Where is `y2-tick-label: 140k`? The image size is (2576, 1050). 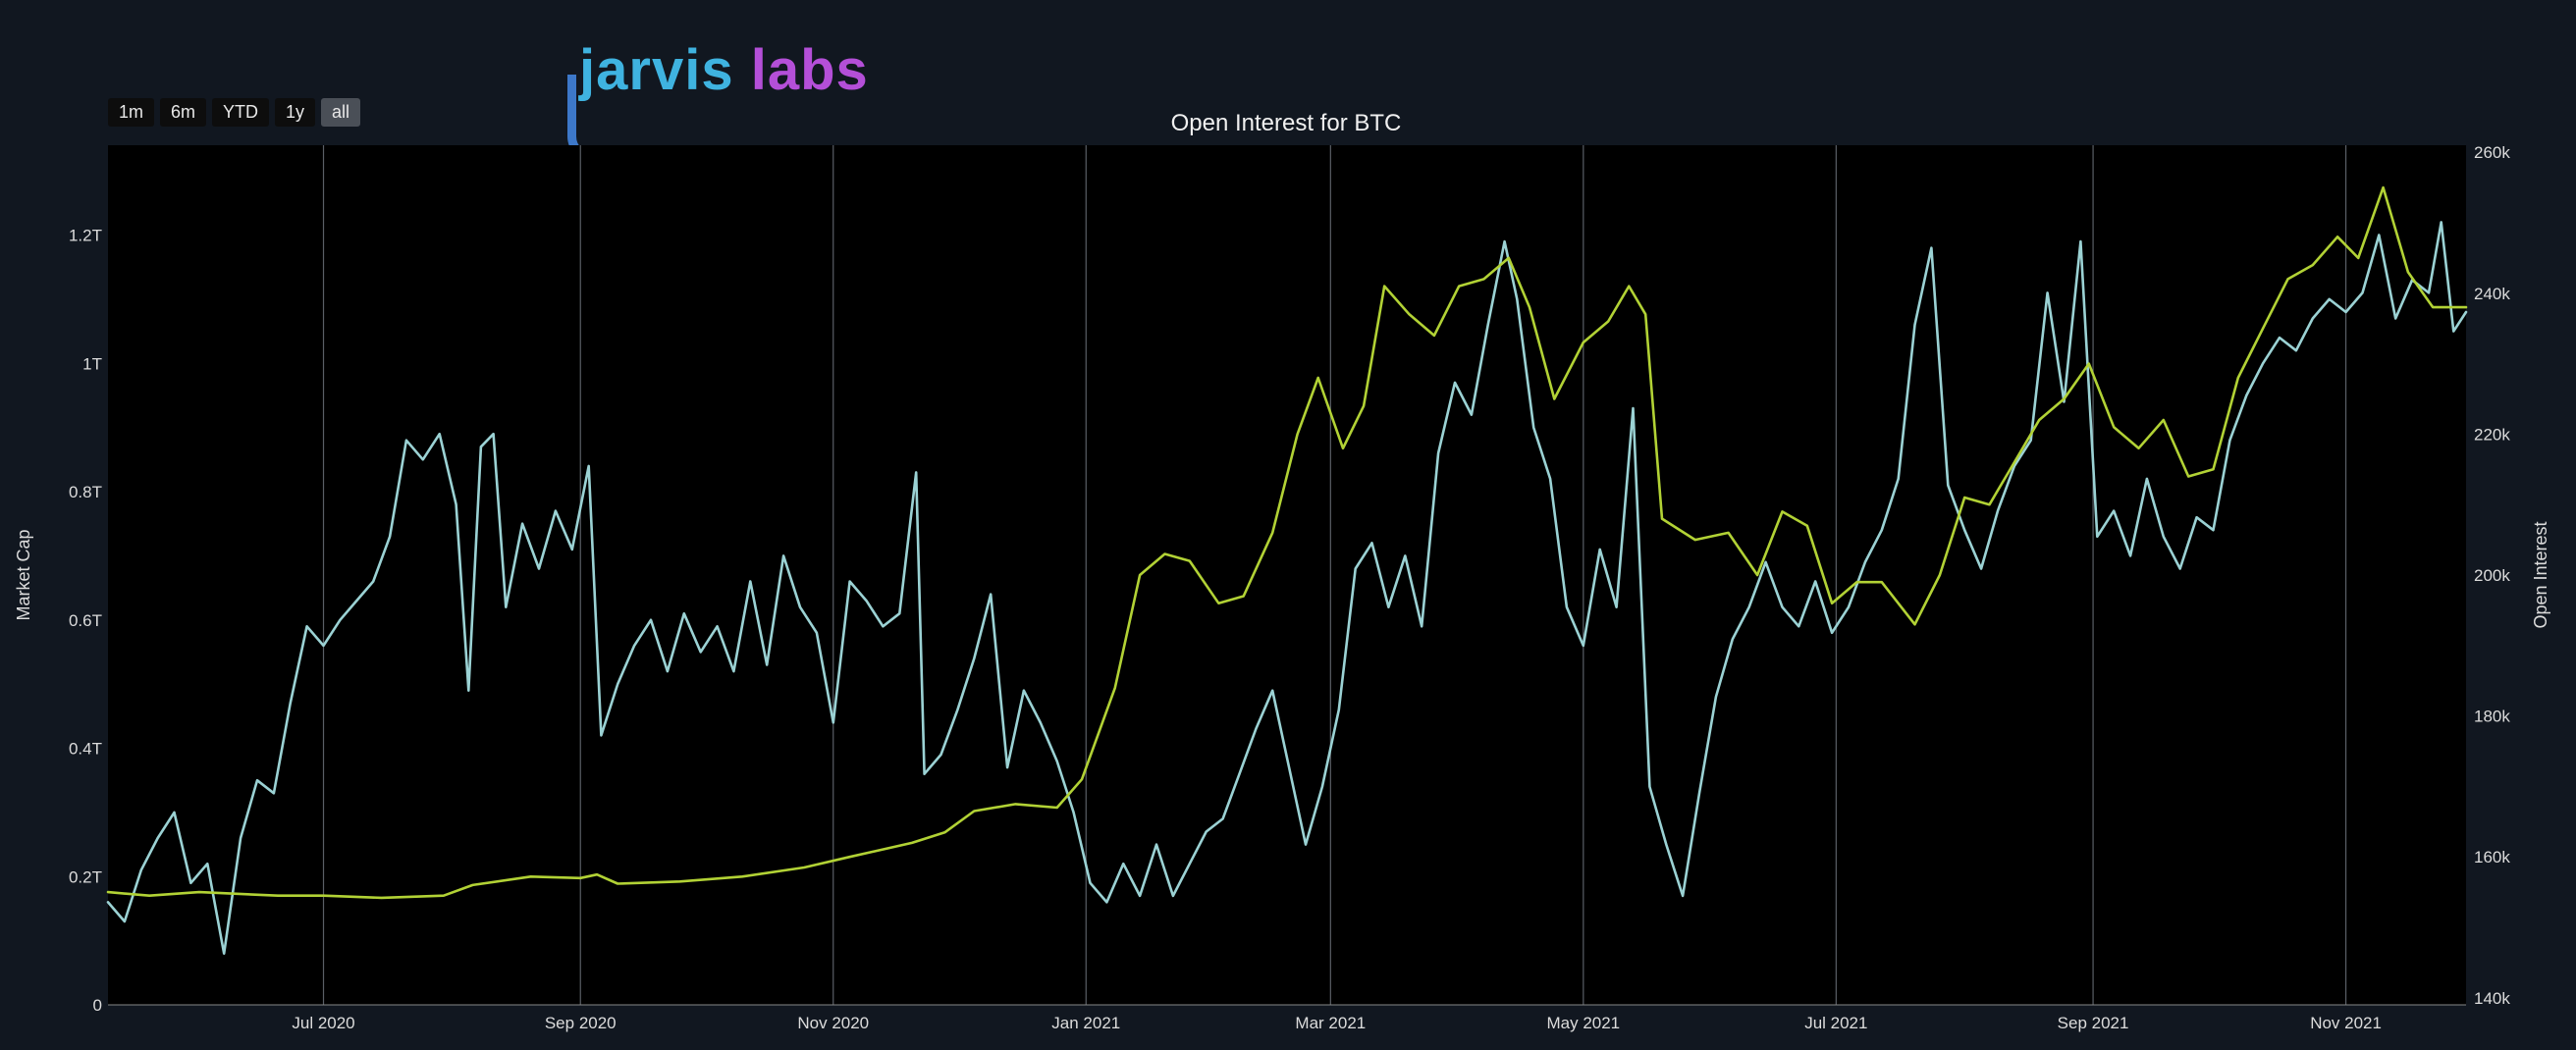
y2-tick-label: 140k is located at coordinates (2492, 998).